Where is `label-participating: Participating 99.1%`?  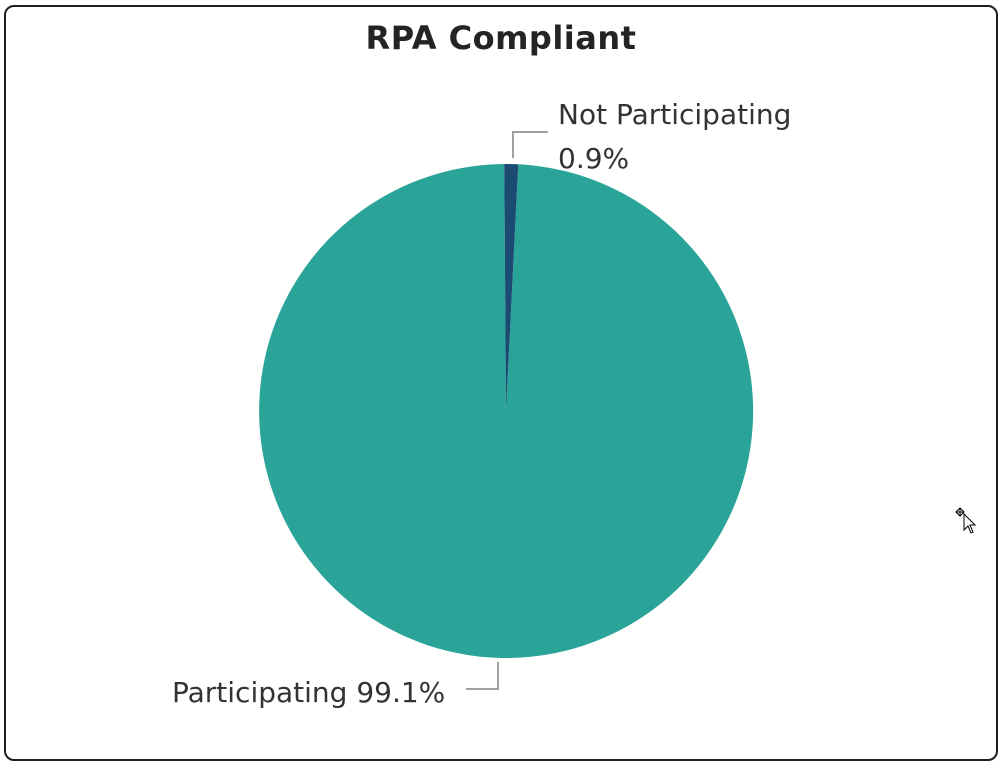
label-participating: Participating 99.1% is located at coordinates (308, 692).